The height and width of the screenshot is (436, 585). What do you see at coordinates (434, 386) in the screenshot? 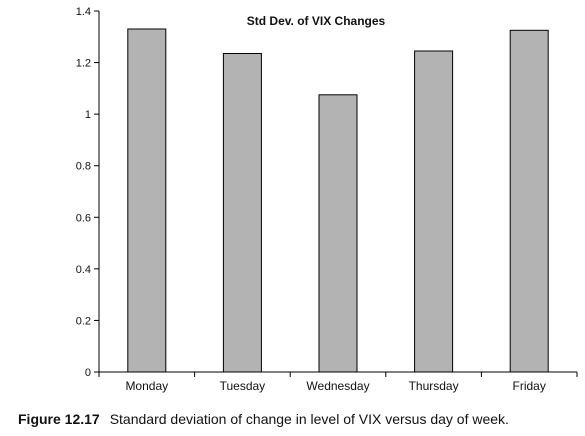
I see `x-tick-label-thursday: Thursday` at bounding box center [434, 386].